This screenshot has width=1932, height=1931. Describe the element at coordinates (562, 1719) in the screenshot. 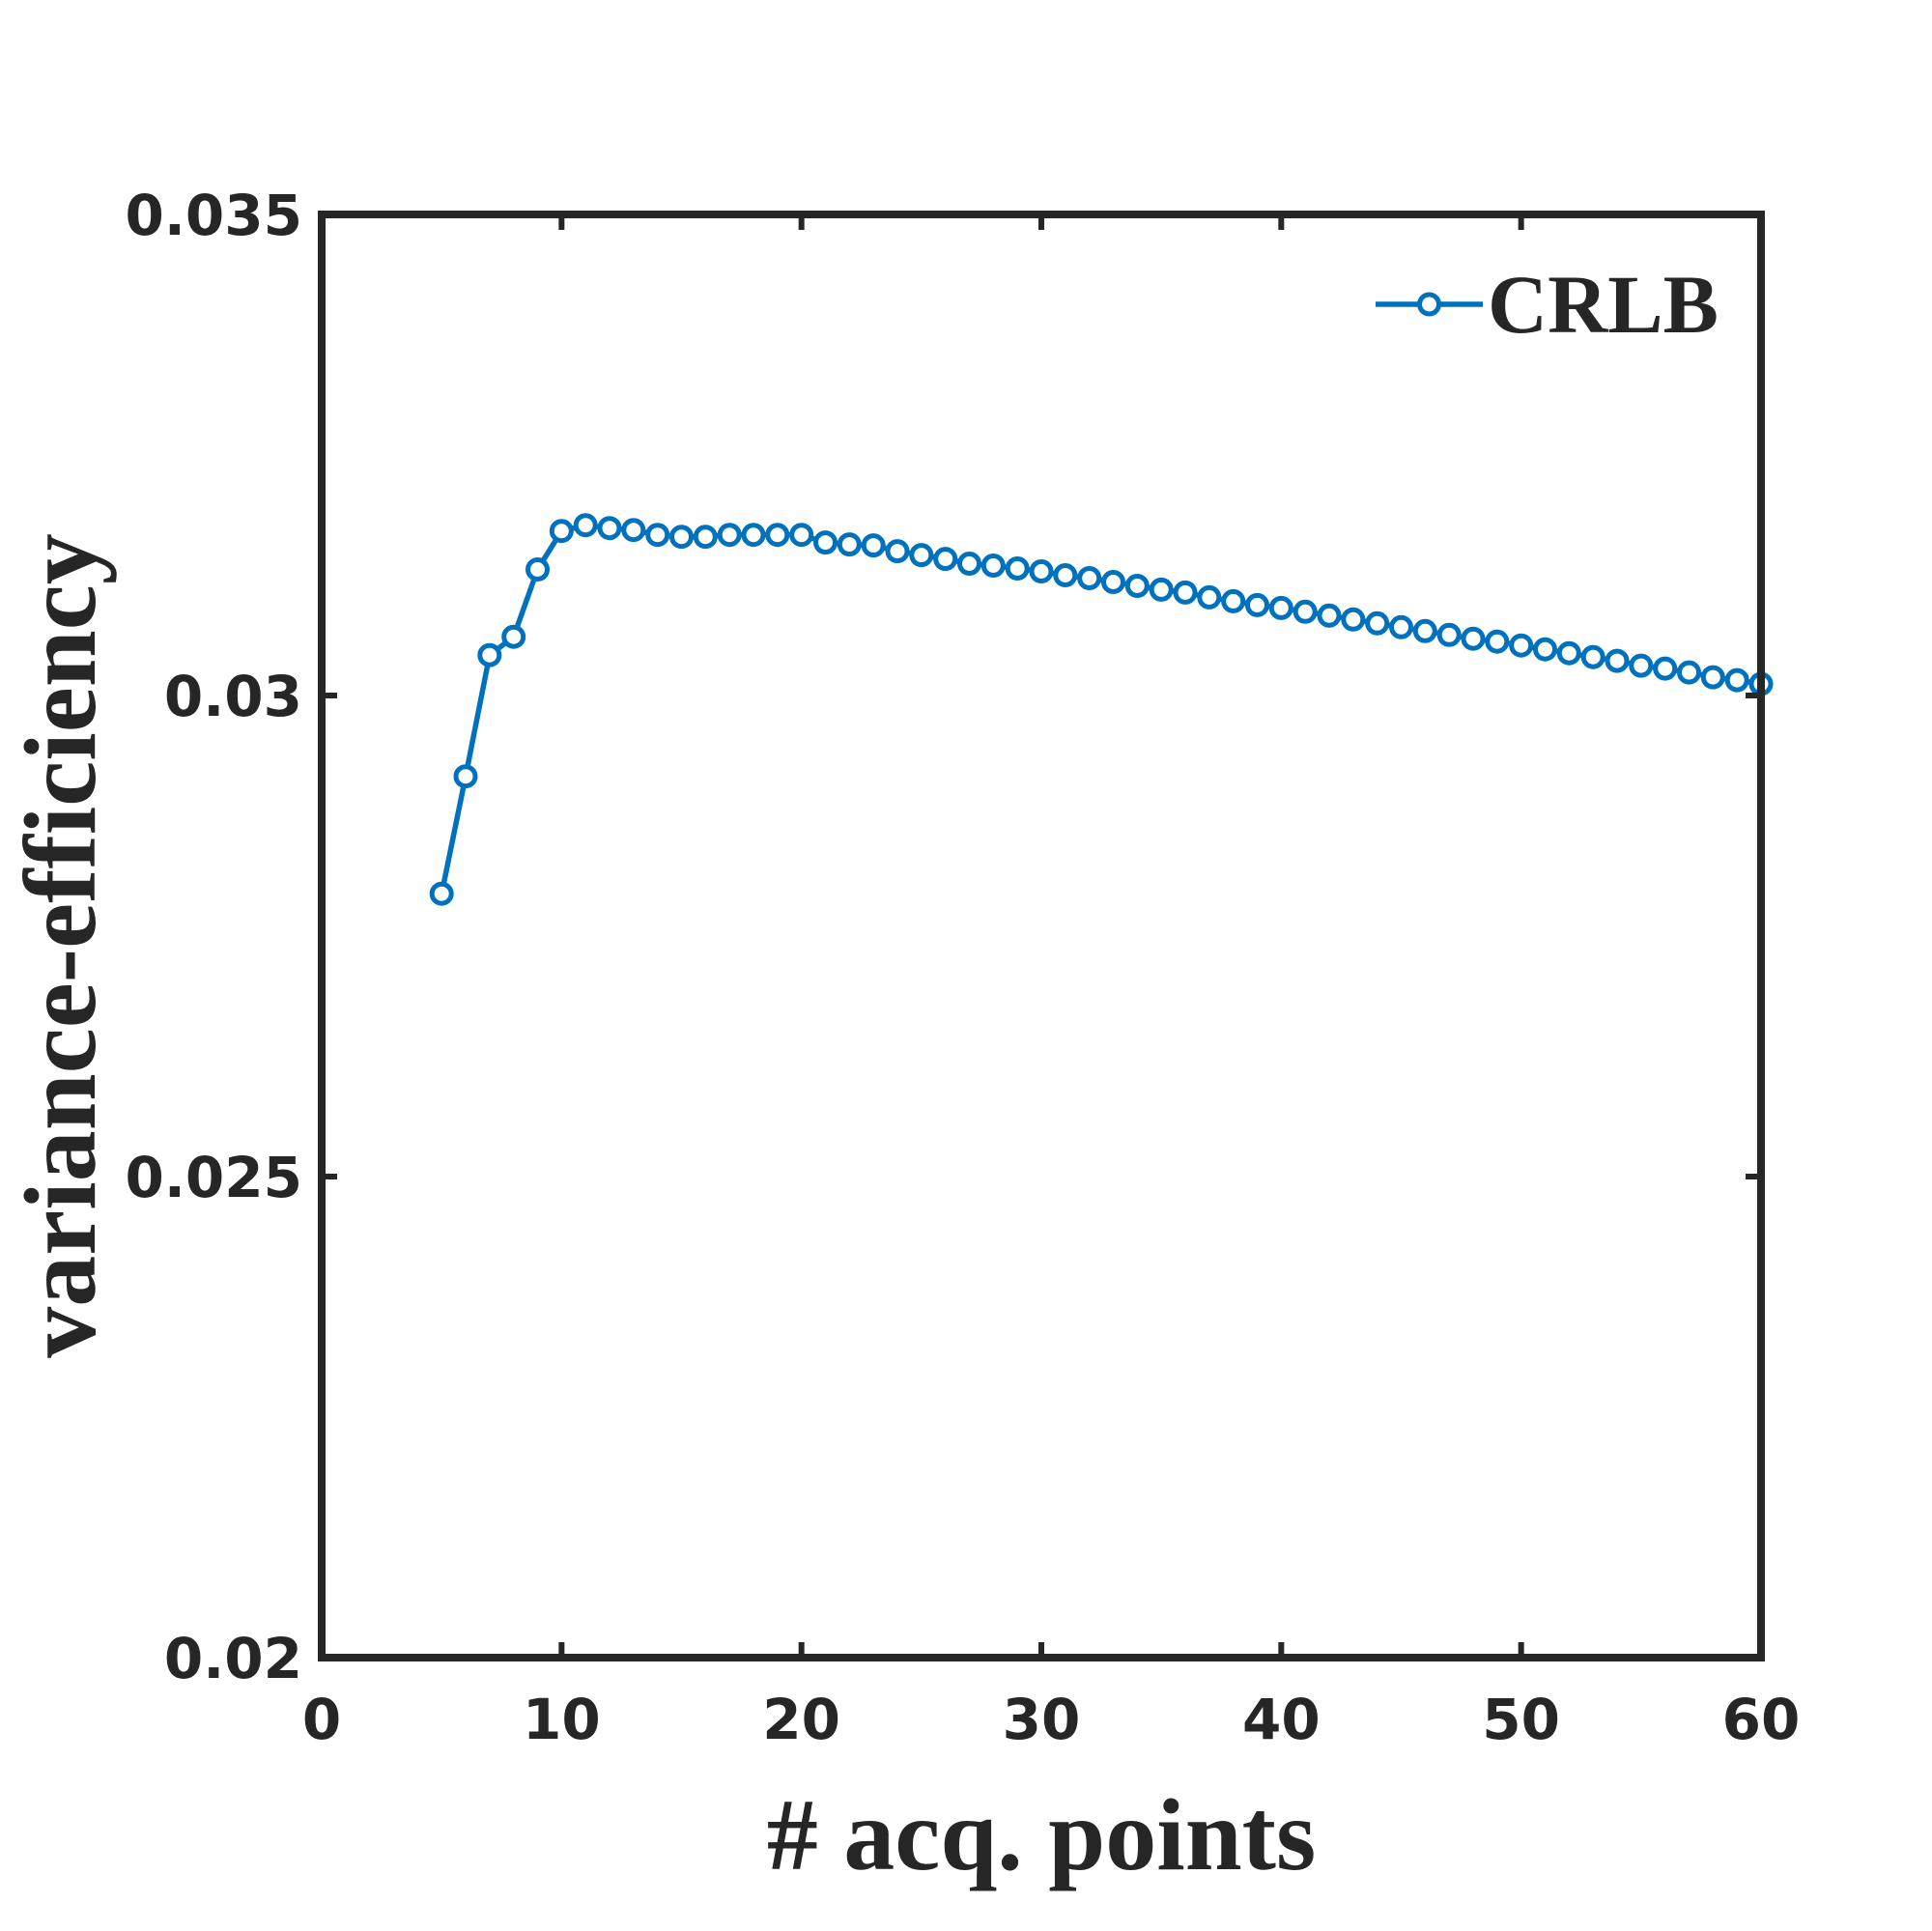

I see `x-tick-label: 10` at that location.